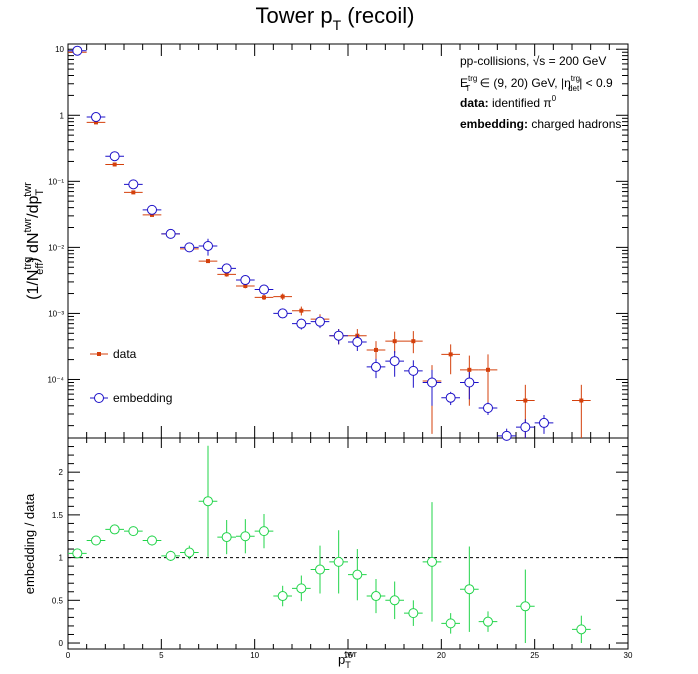 The height and width of the screenshot is (674, 698). I want to click on bottom-x-tick-label: 10, so click(254, 655).